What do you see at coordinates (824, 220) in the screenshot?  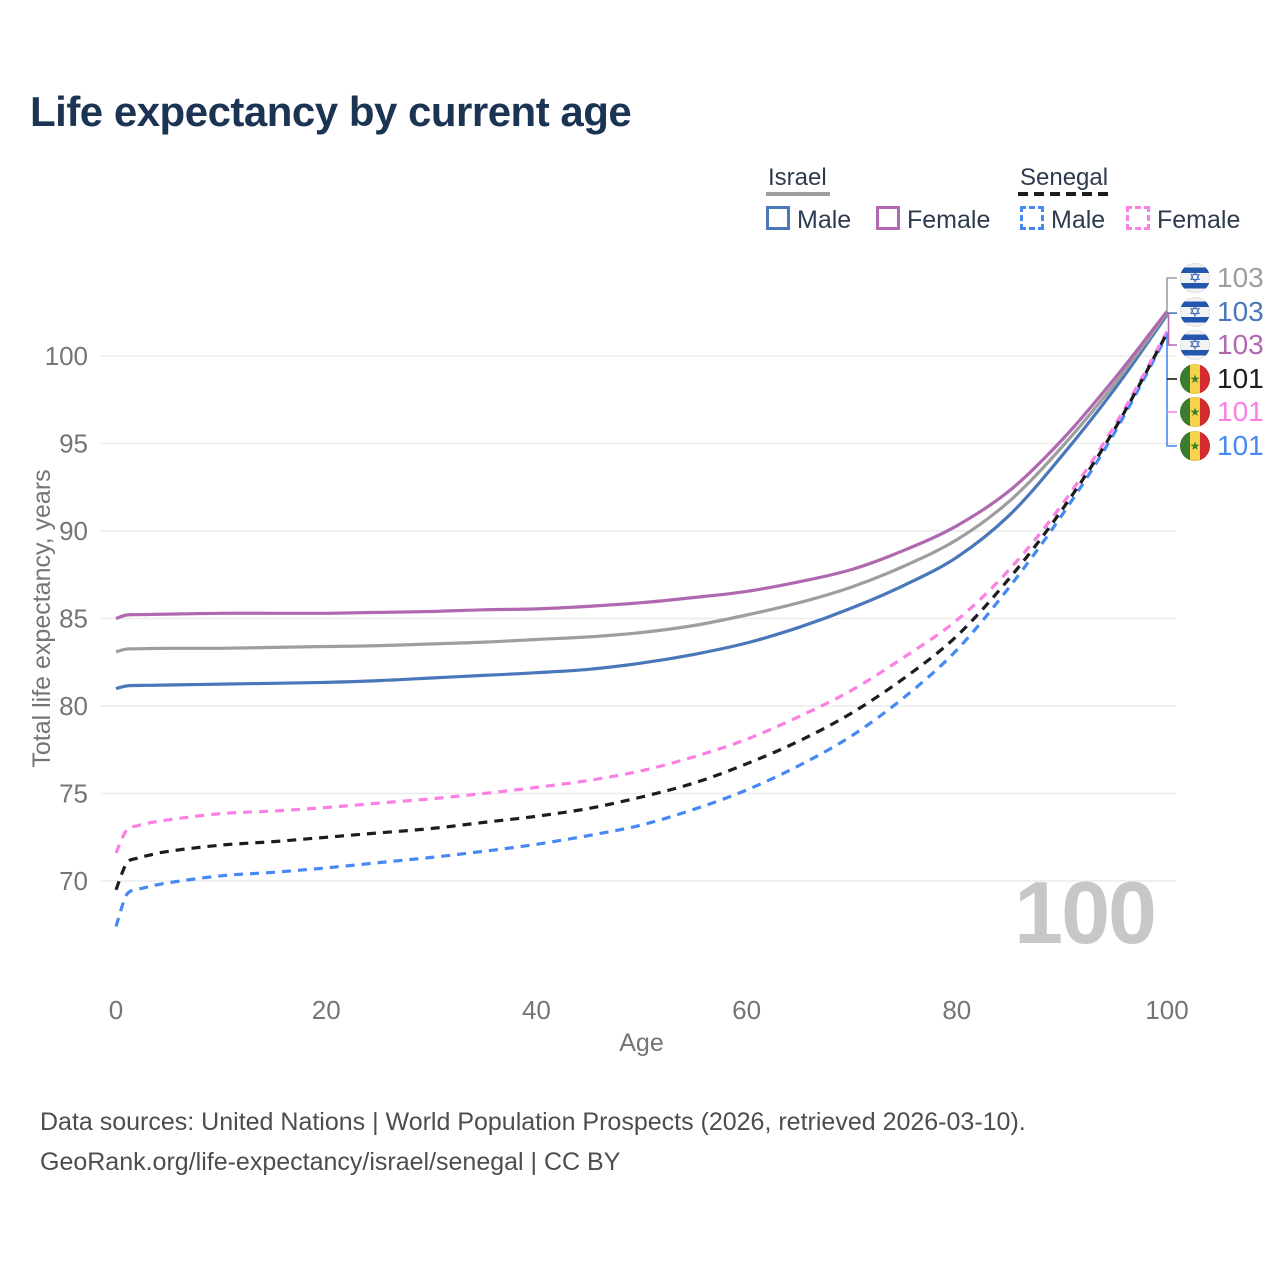 I see `legend-label-israel-male: Male` at bounding box center [824, 220].